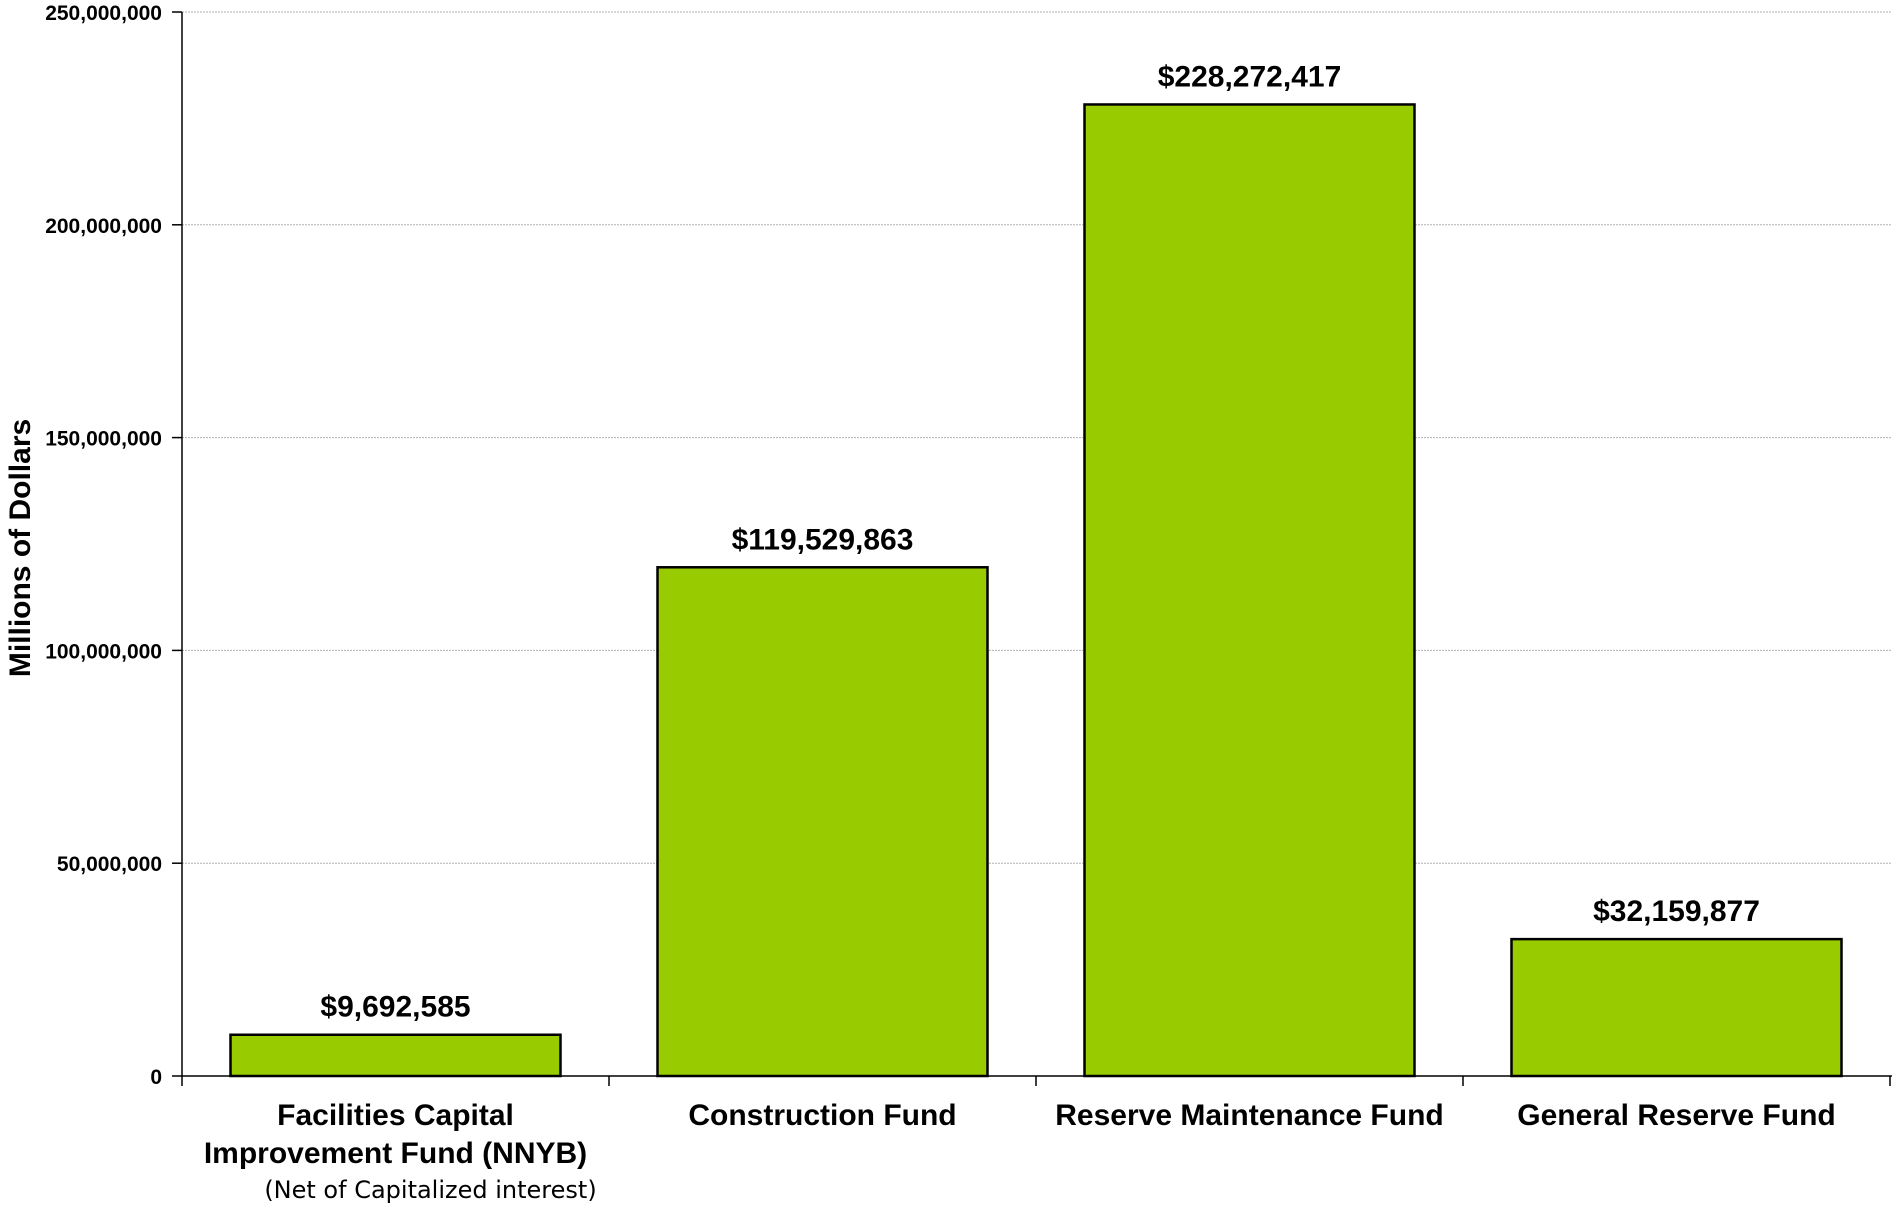 The width and height of the screenshot is (1892, 1205). What do you see at coordinates (822, 1115) in the screenshot?
I see `x-category-label: Construction Fund` at bounding box center [822, 1115].